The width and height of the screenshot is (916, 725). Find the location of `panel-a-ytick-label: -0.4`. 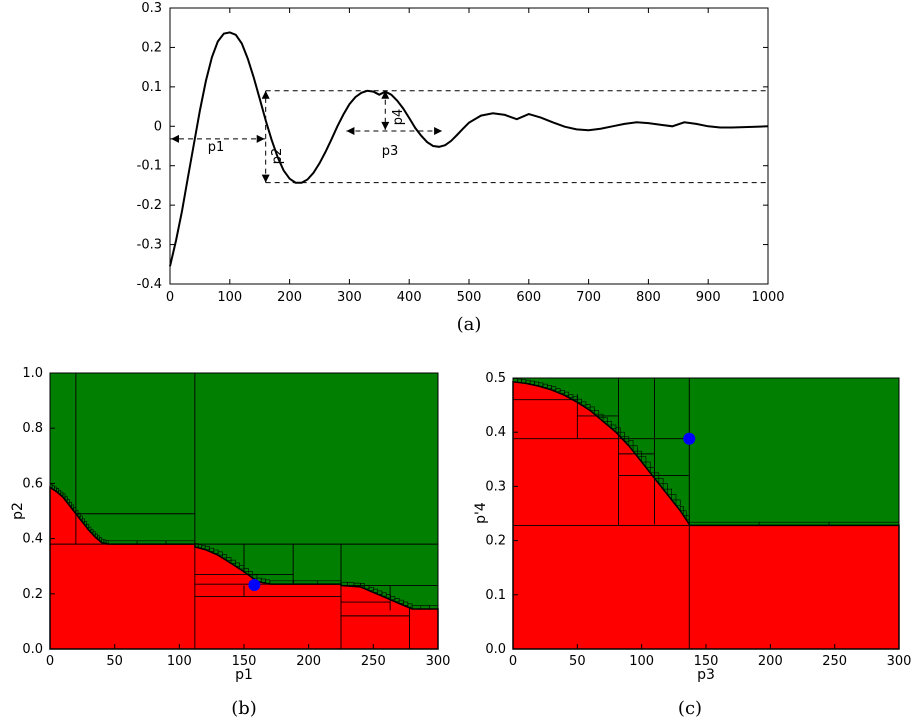

panel-a-ytick-label: -0.4 is located at coordinates (149, 284).